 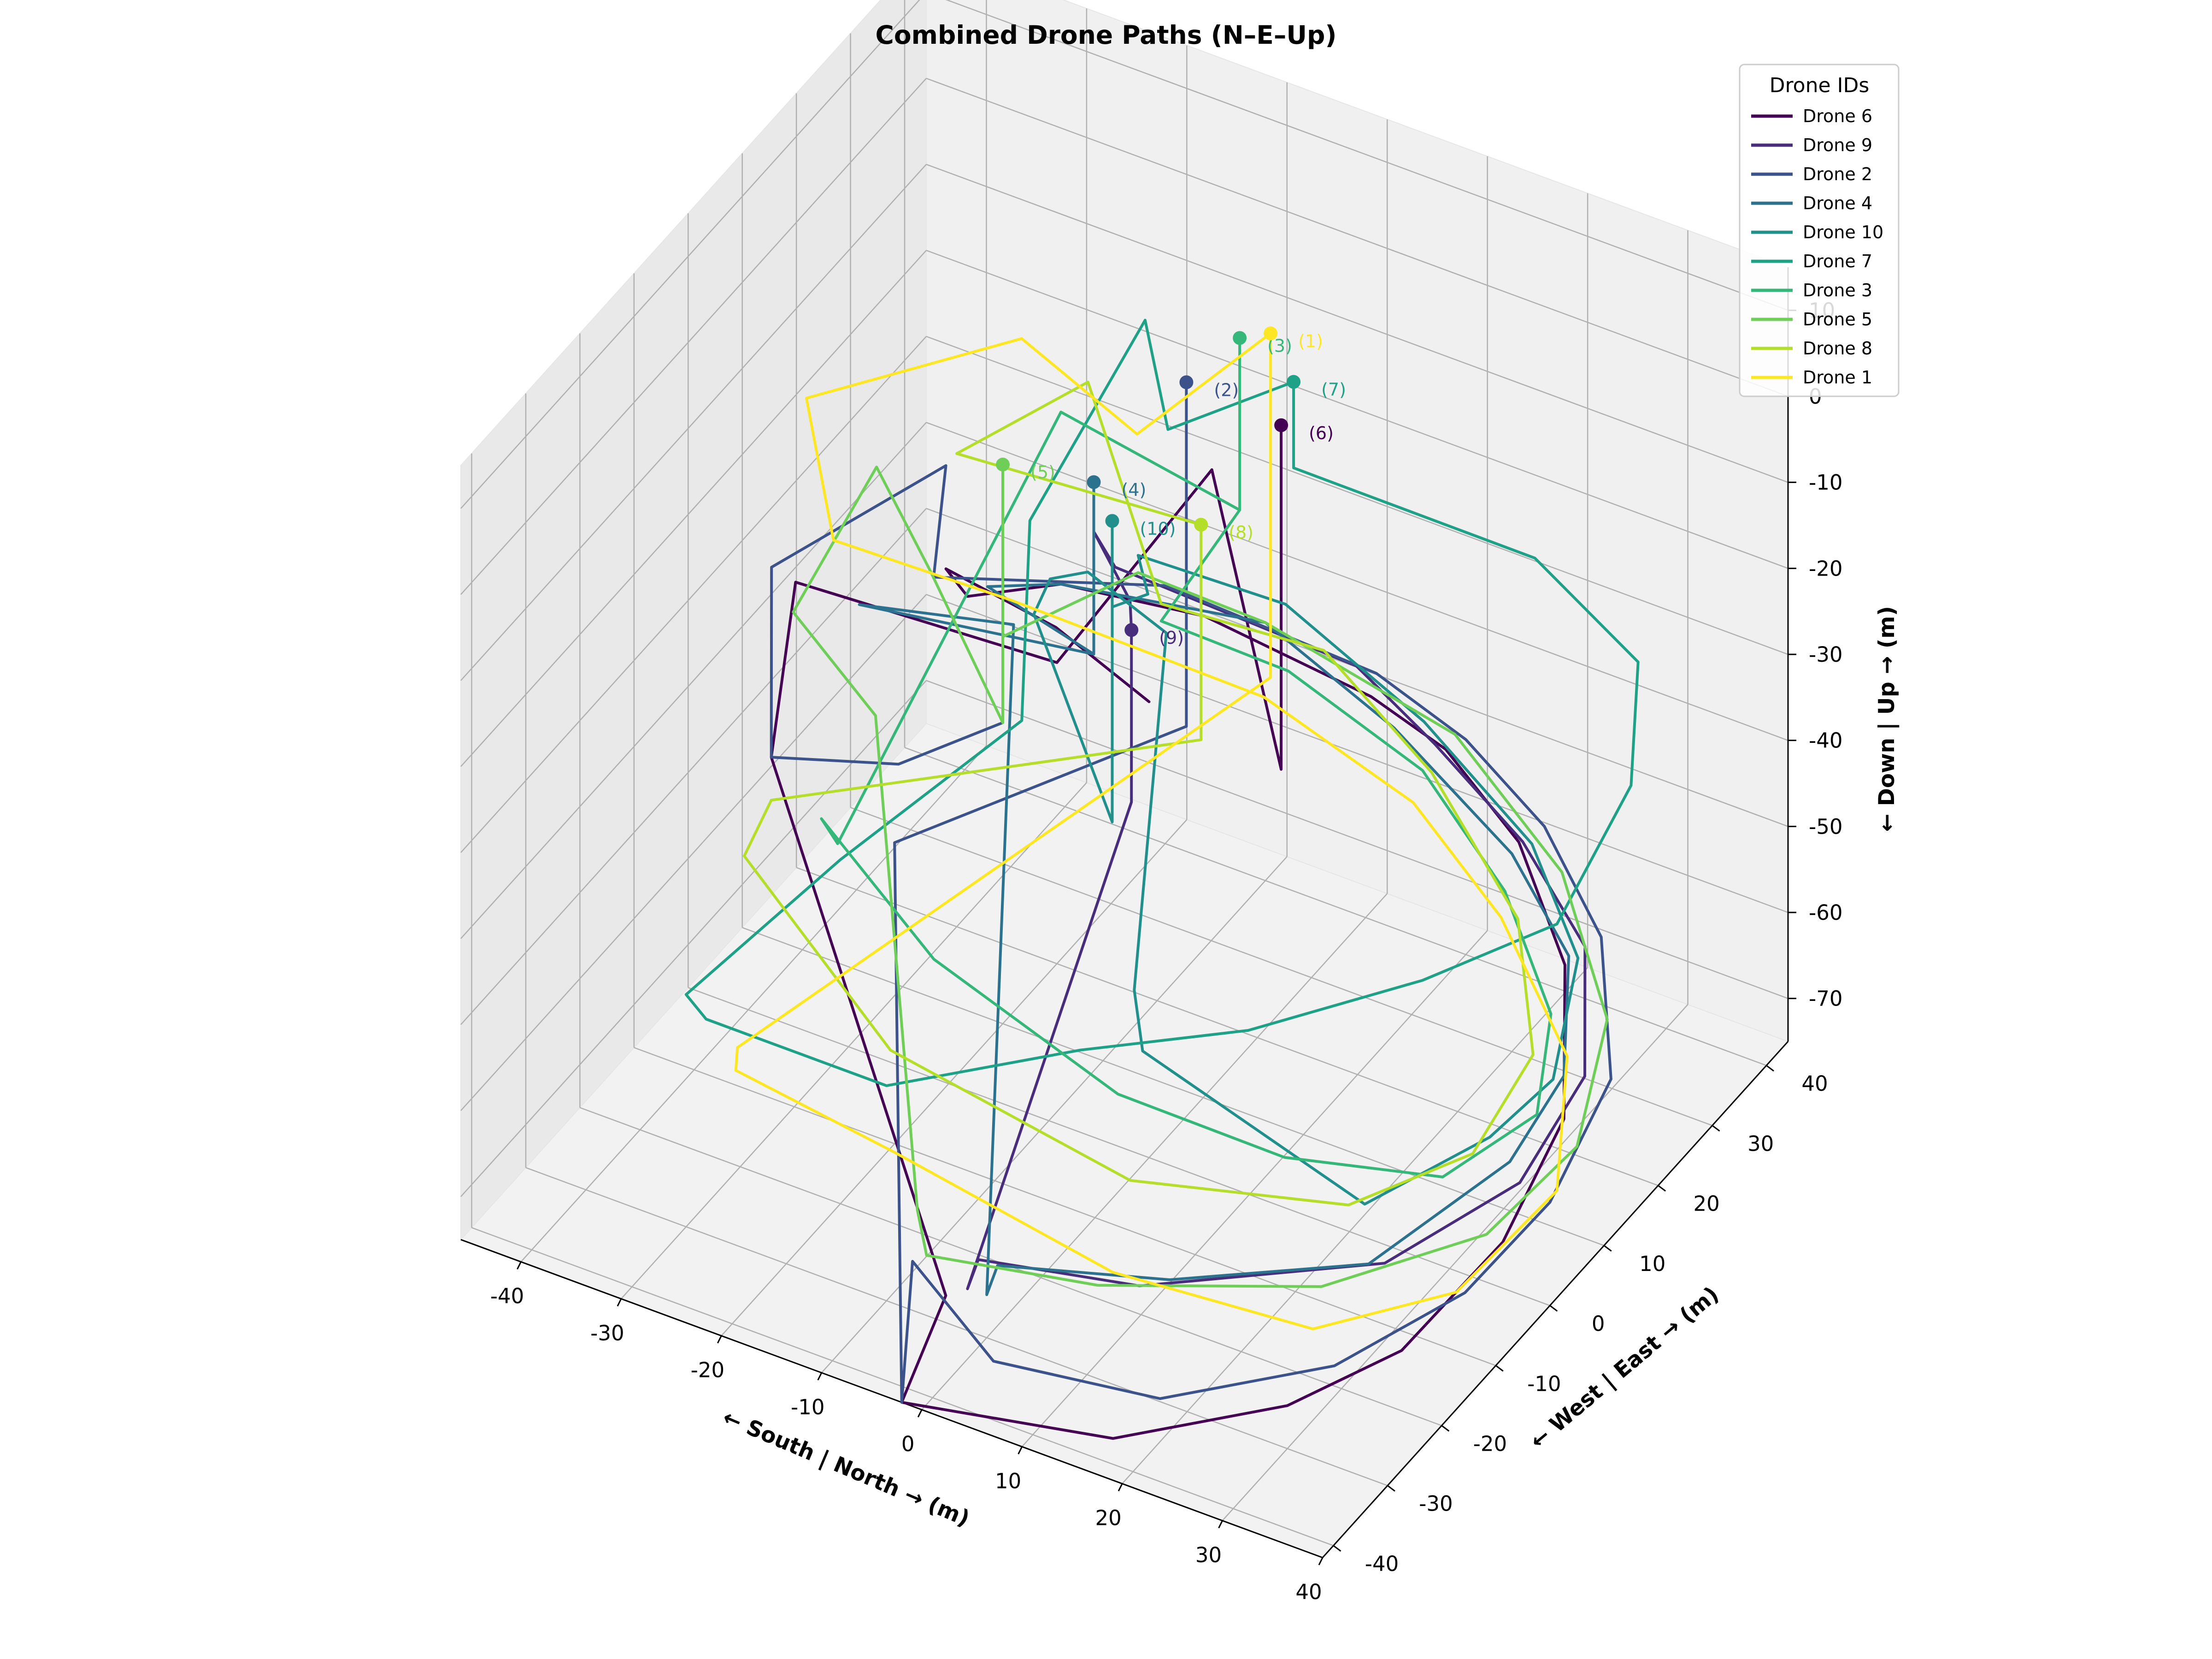 I want to click on start-markers: (6)(9)(2)(4)(10)(7)(3)(5)(8)(1), so click(x=1171, y=487).